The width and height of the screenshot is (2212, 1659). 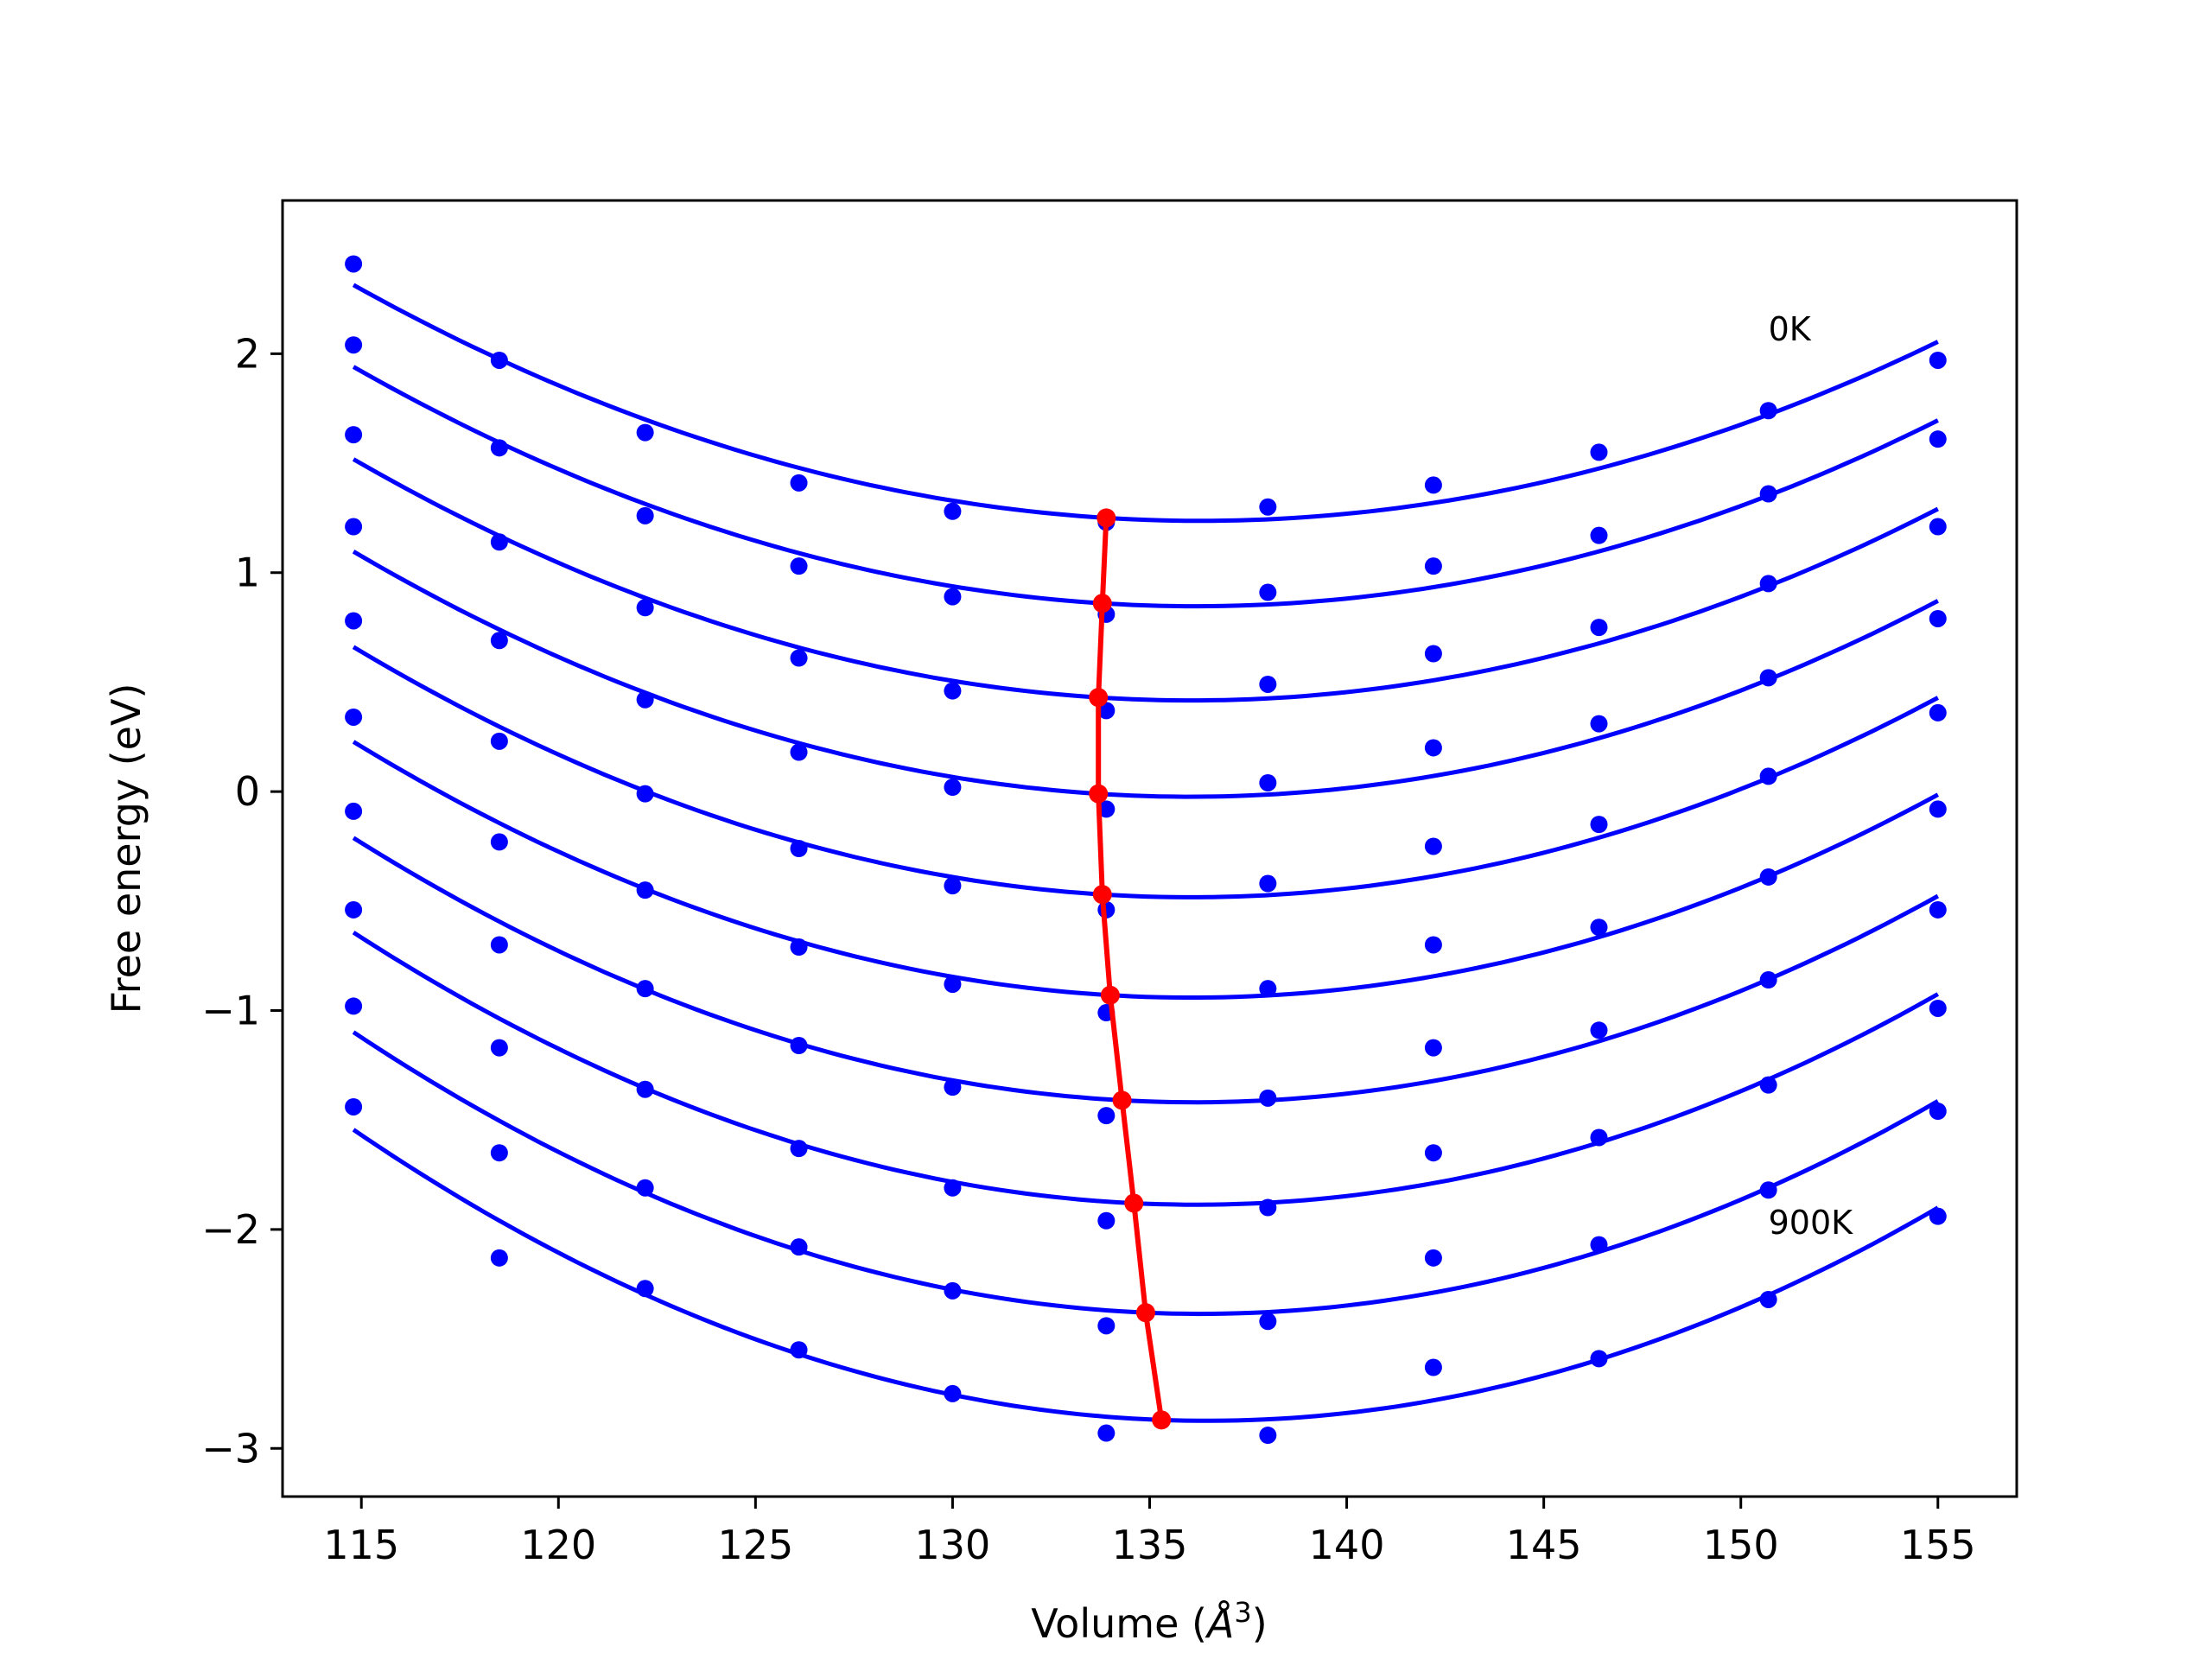 I want to click on x-tick-label: 155, so click(x=1938, y=1545).